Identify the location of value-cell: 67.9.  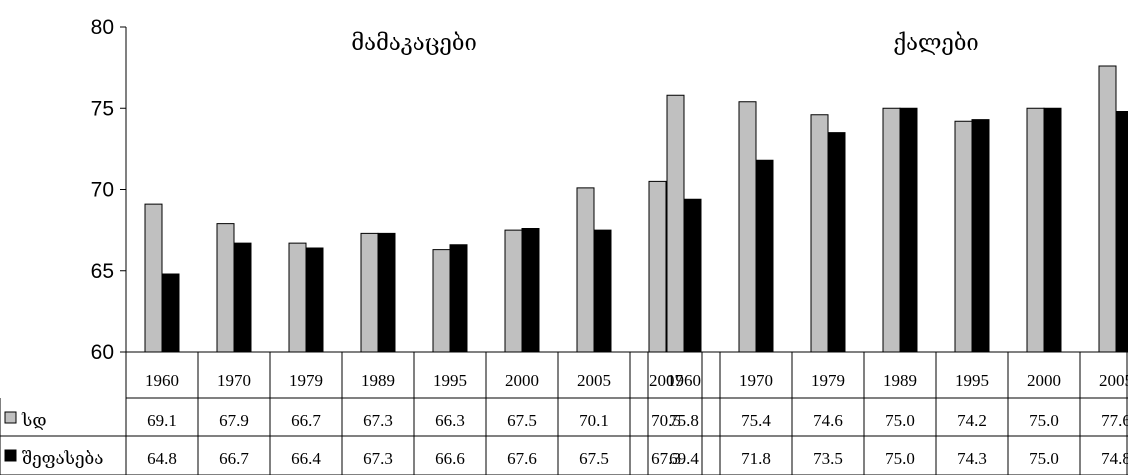
(234, 420).